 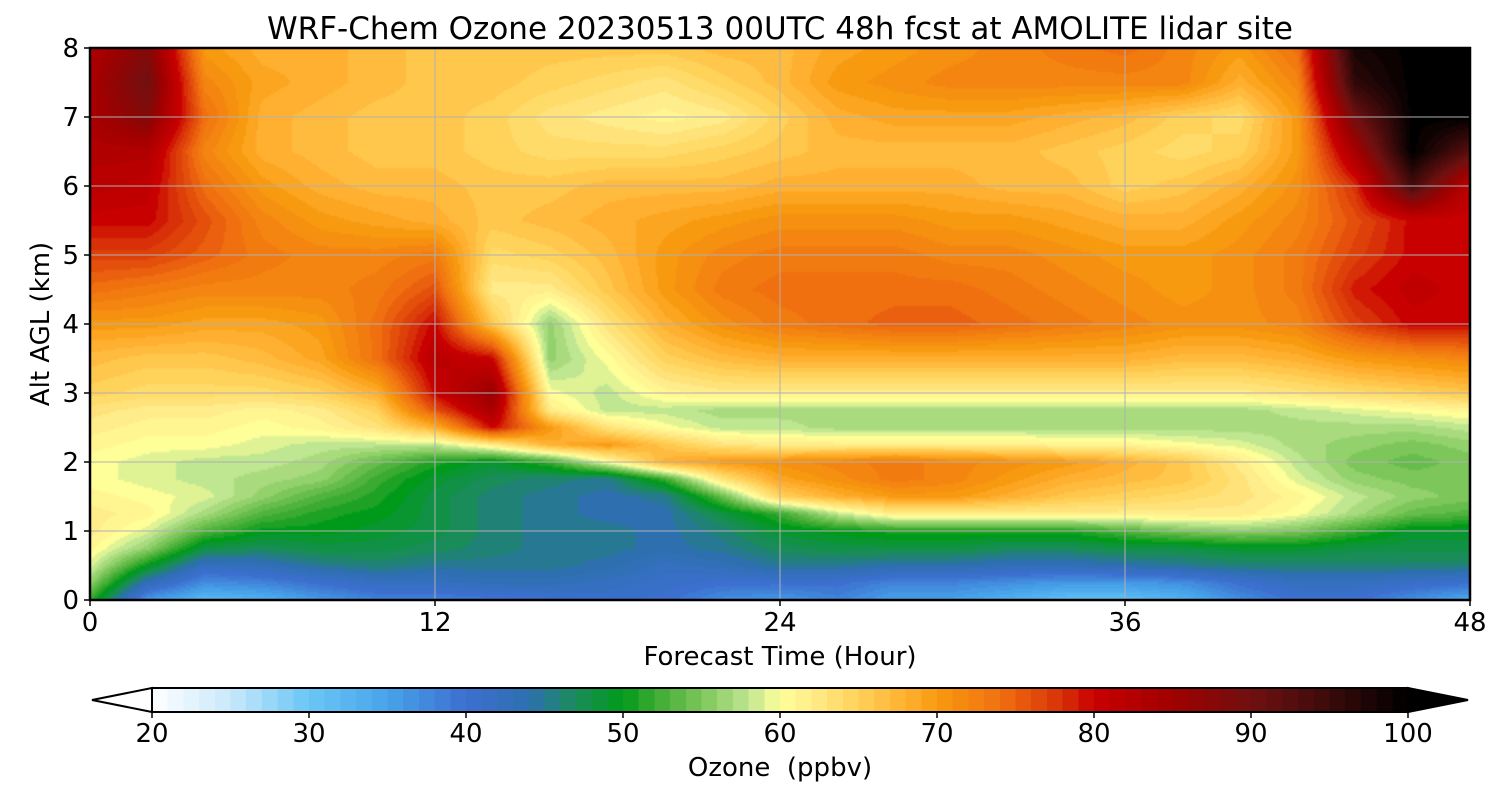 I want to click on x-axis: 0 12 24 36 48, so click(x=784, y=619).